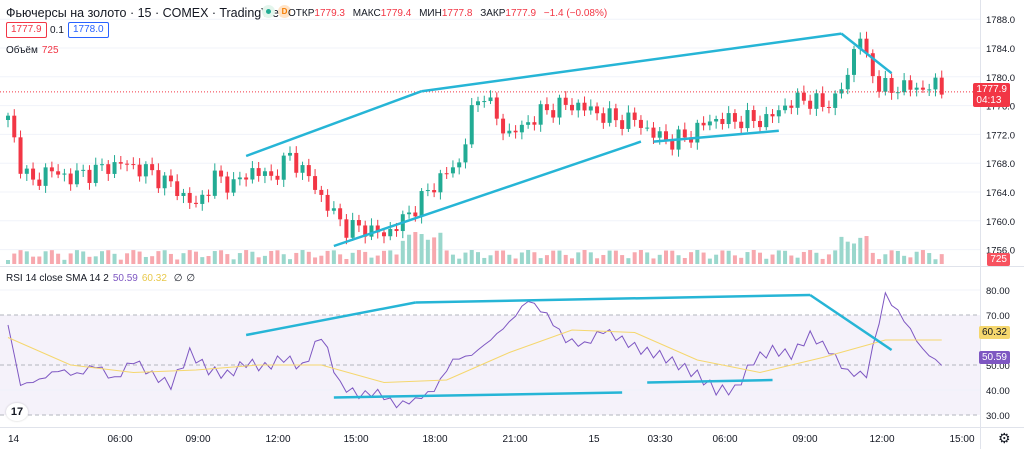  I want to click on market-status: D, so click(276, 11).